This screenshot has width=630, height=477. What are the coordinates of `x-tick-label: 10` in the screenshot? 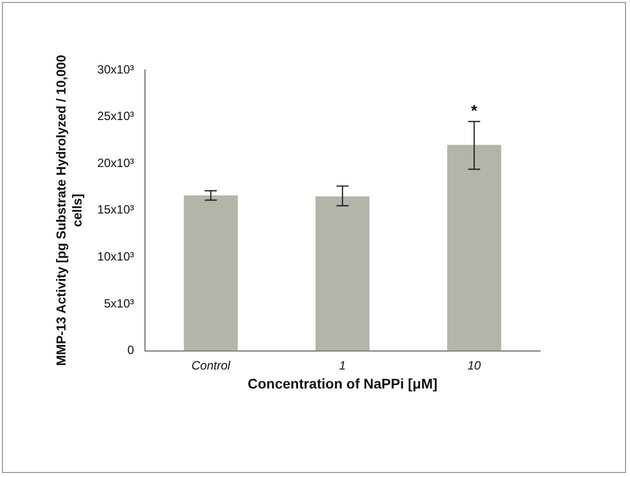 It's located at (474, 365).